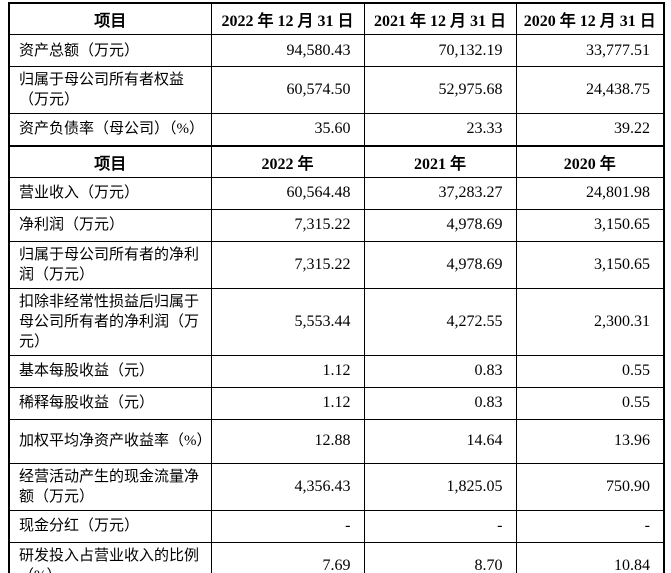 The height and width of the screenshot is (573, 671). I want to click on table-row-weighted-roe: 加权平均净资产收益率（%） 12.88 14.64 13.96, so click(336, 441).